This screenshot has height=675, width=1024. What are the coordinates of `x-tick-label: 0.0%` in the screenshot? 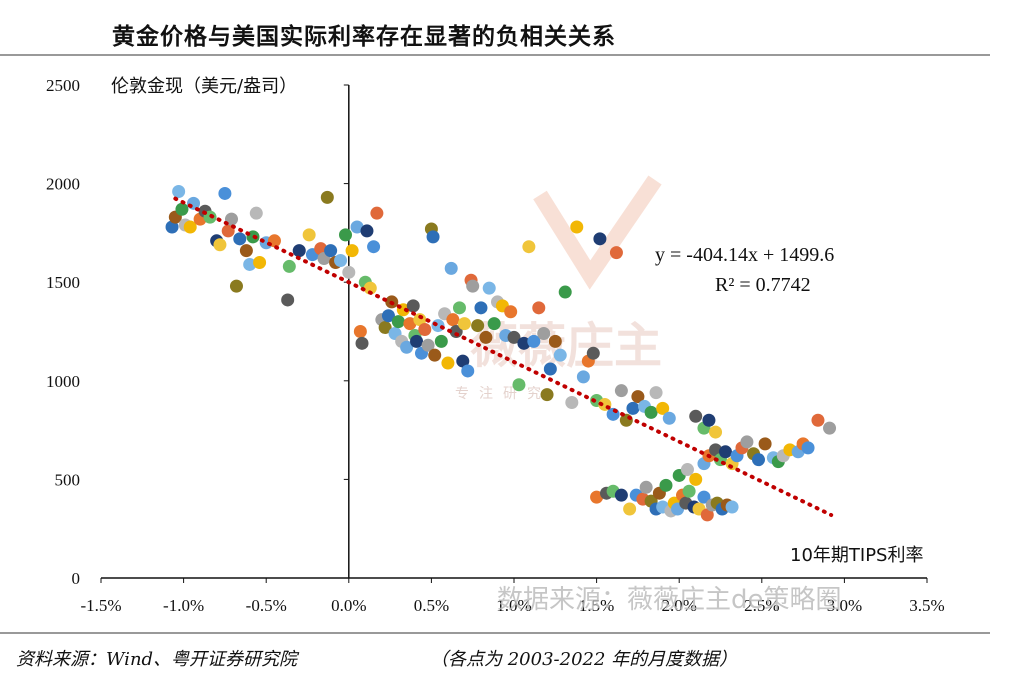 It's located at (348, 605).